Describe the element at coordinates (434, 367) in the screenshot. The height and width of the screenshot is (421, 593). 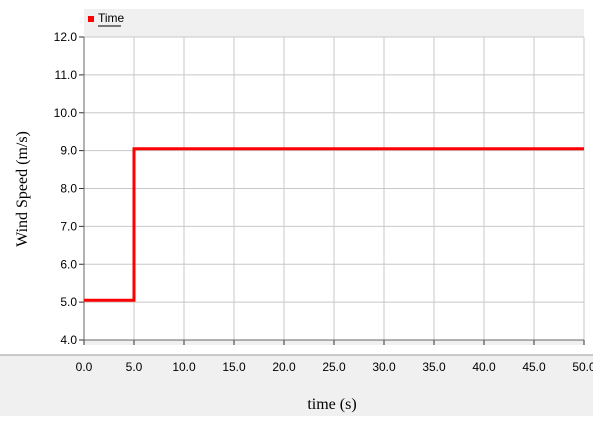
I see `x-tick-label: 35.0` at that location.